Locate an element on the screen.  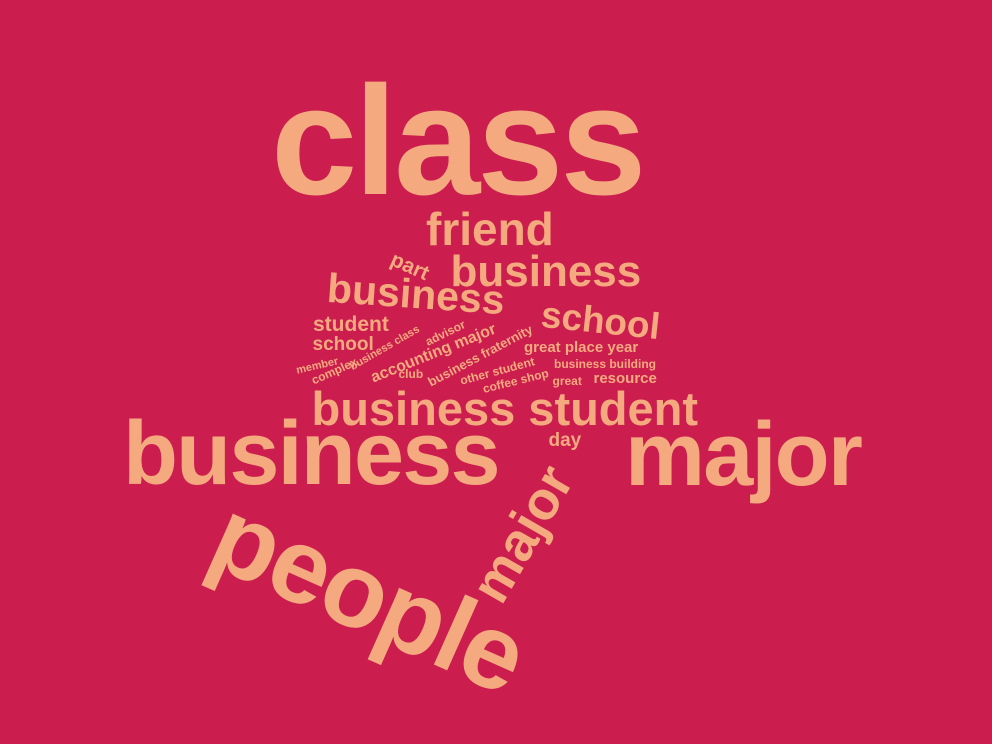
word-great-place-year: great place year is located at coordinates (581, 347).